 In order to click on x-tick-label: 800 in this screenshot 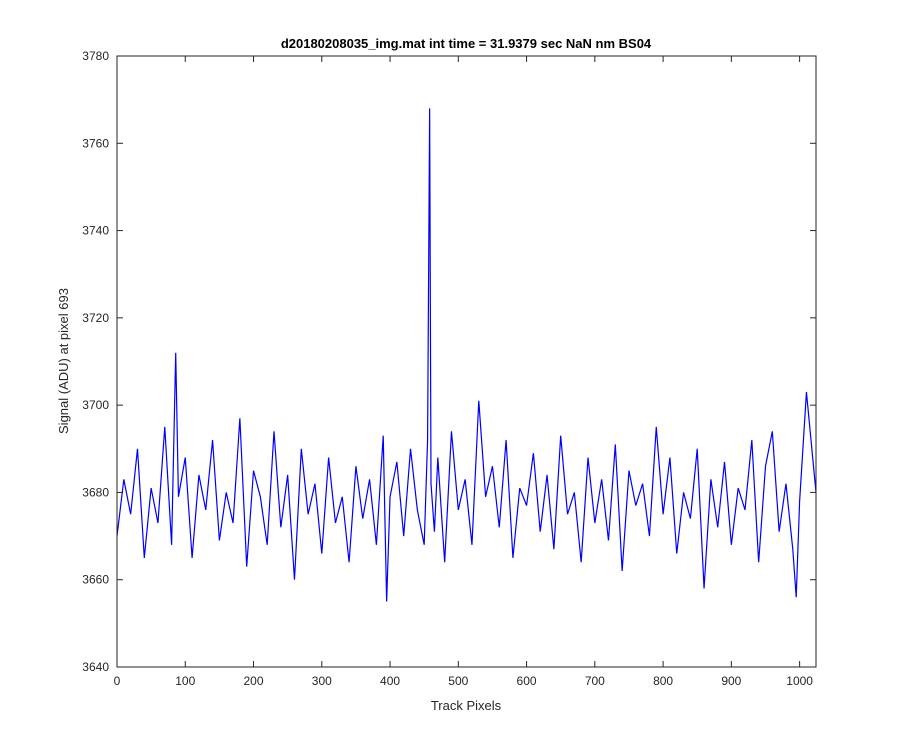, I will do `click(663, 681)`.